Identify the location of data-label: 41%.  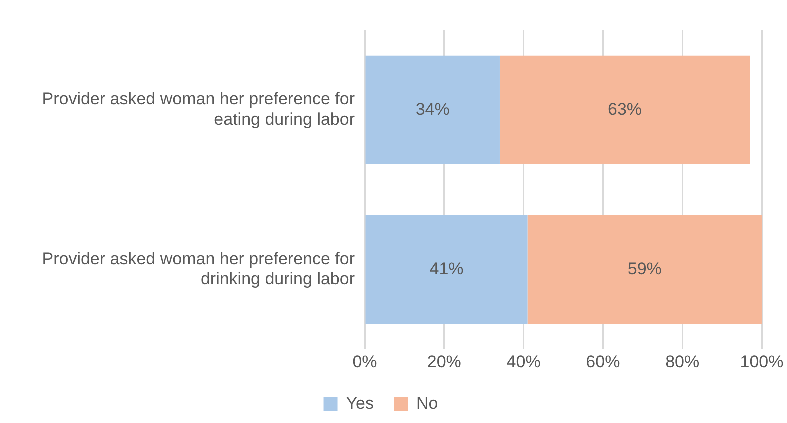
(447, 268).